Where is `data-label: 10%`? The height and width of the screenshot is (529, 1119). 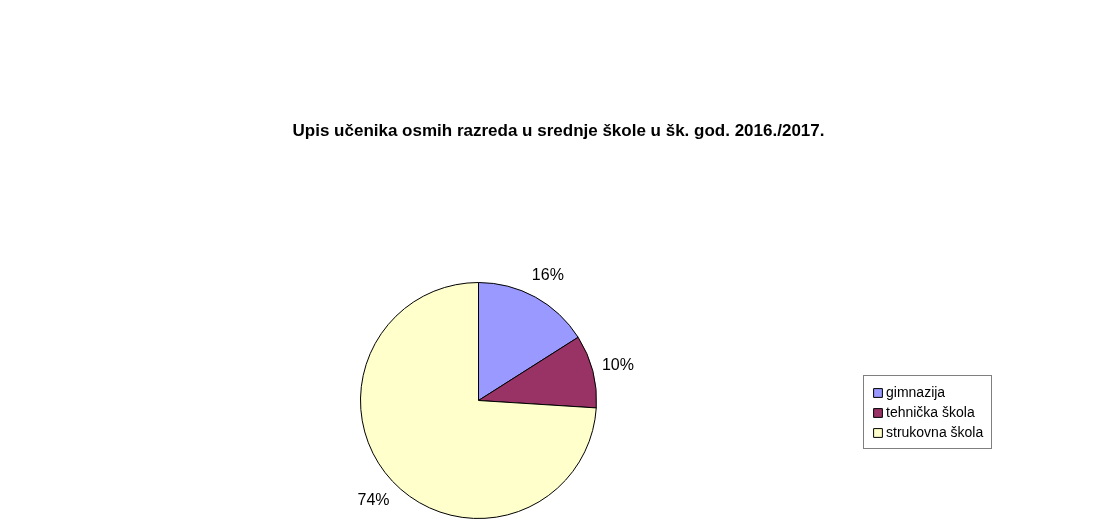
data-label: 10% is located at coordinates (617, 365).